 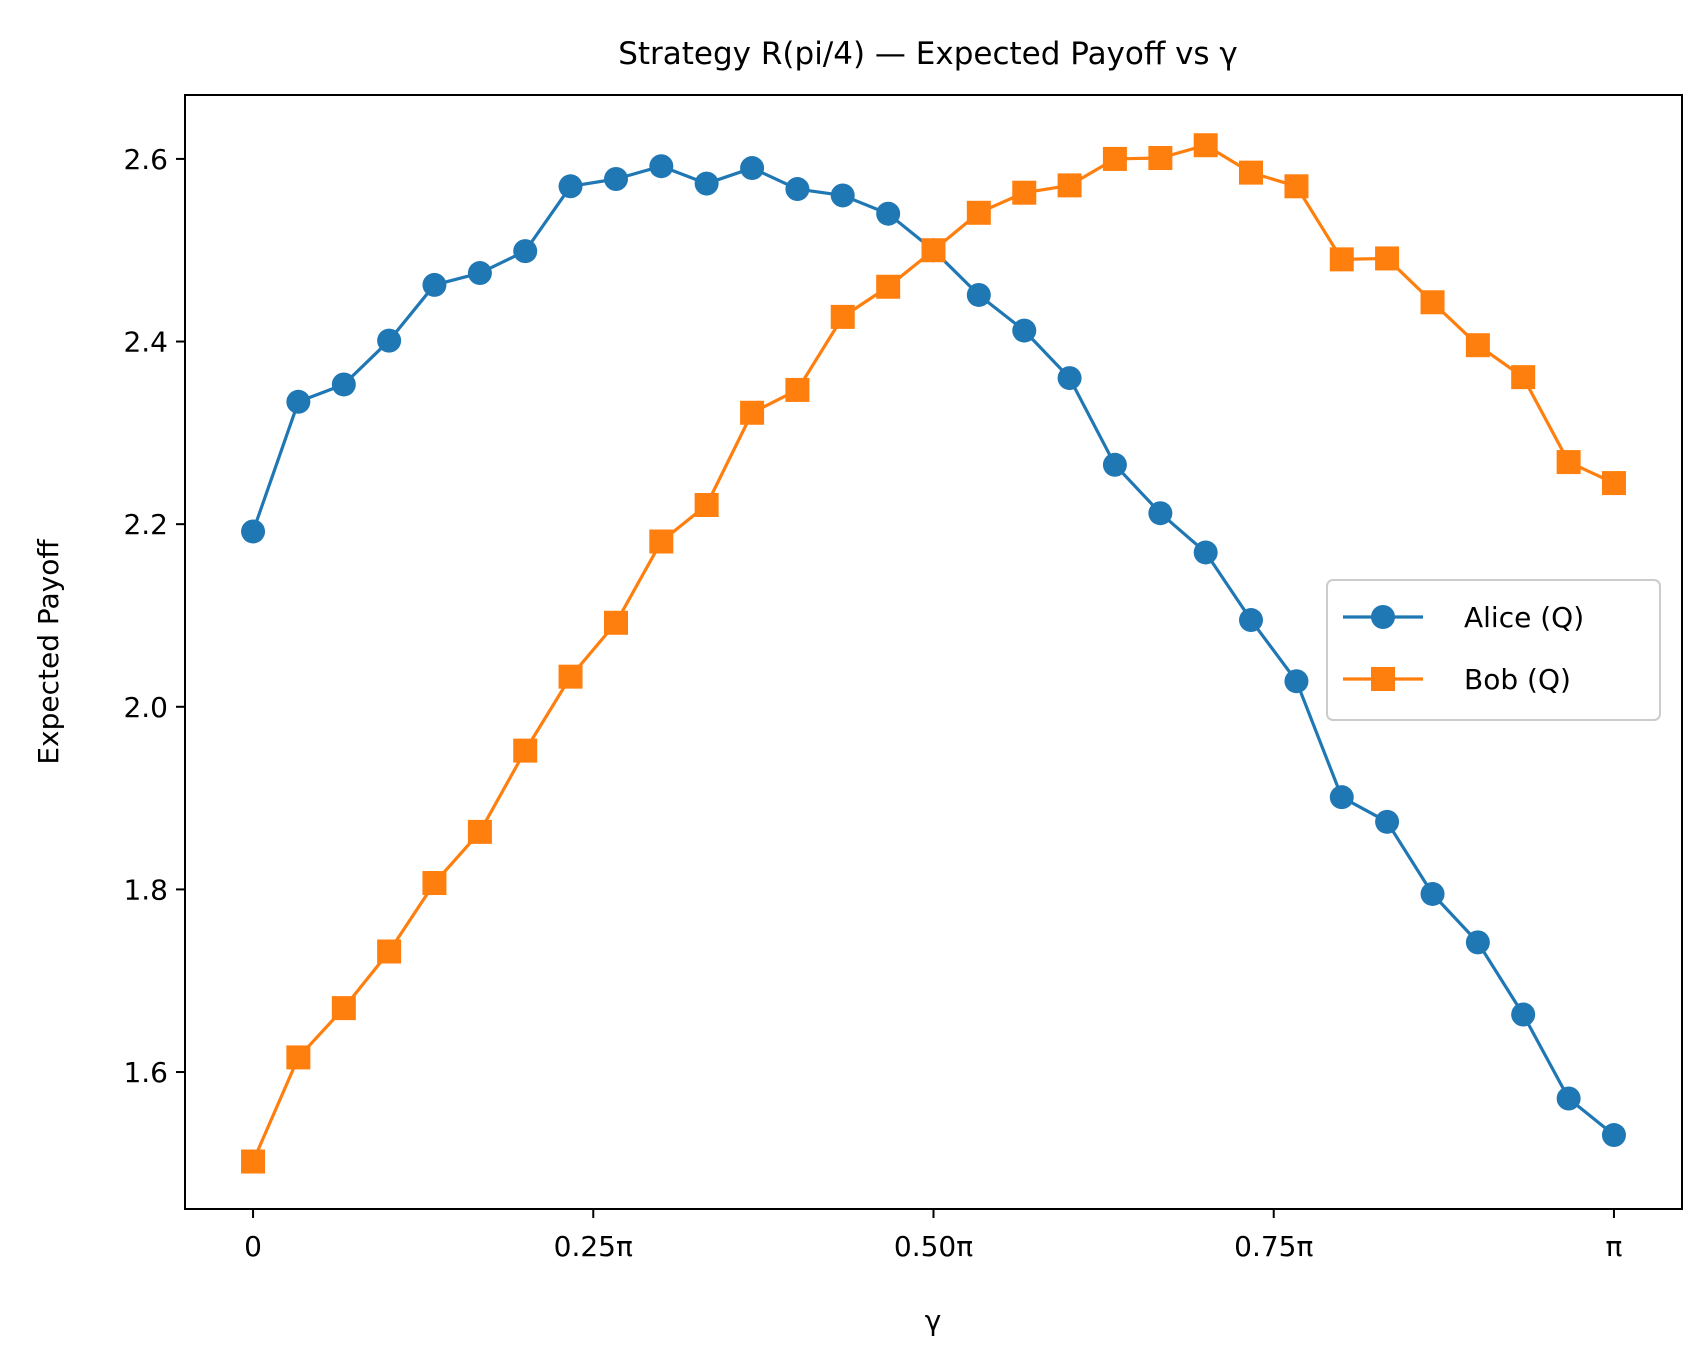 What do you see at coordinates (1383, 617) in the screenshot?
I see `legend-marker-alice-q` at bounding box center [1383, 617].